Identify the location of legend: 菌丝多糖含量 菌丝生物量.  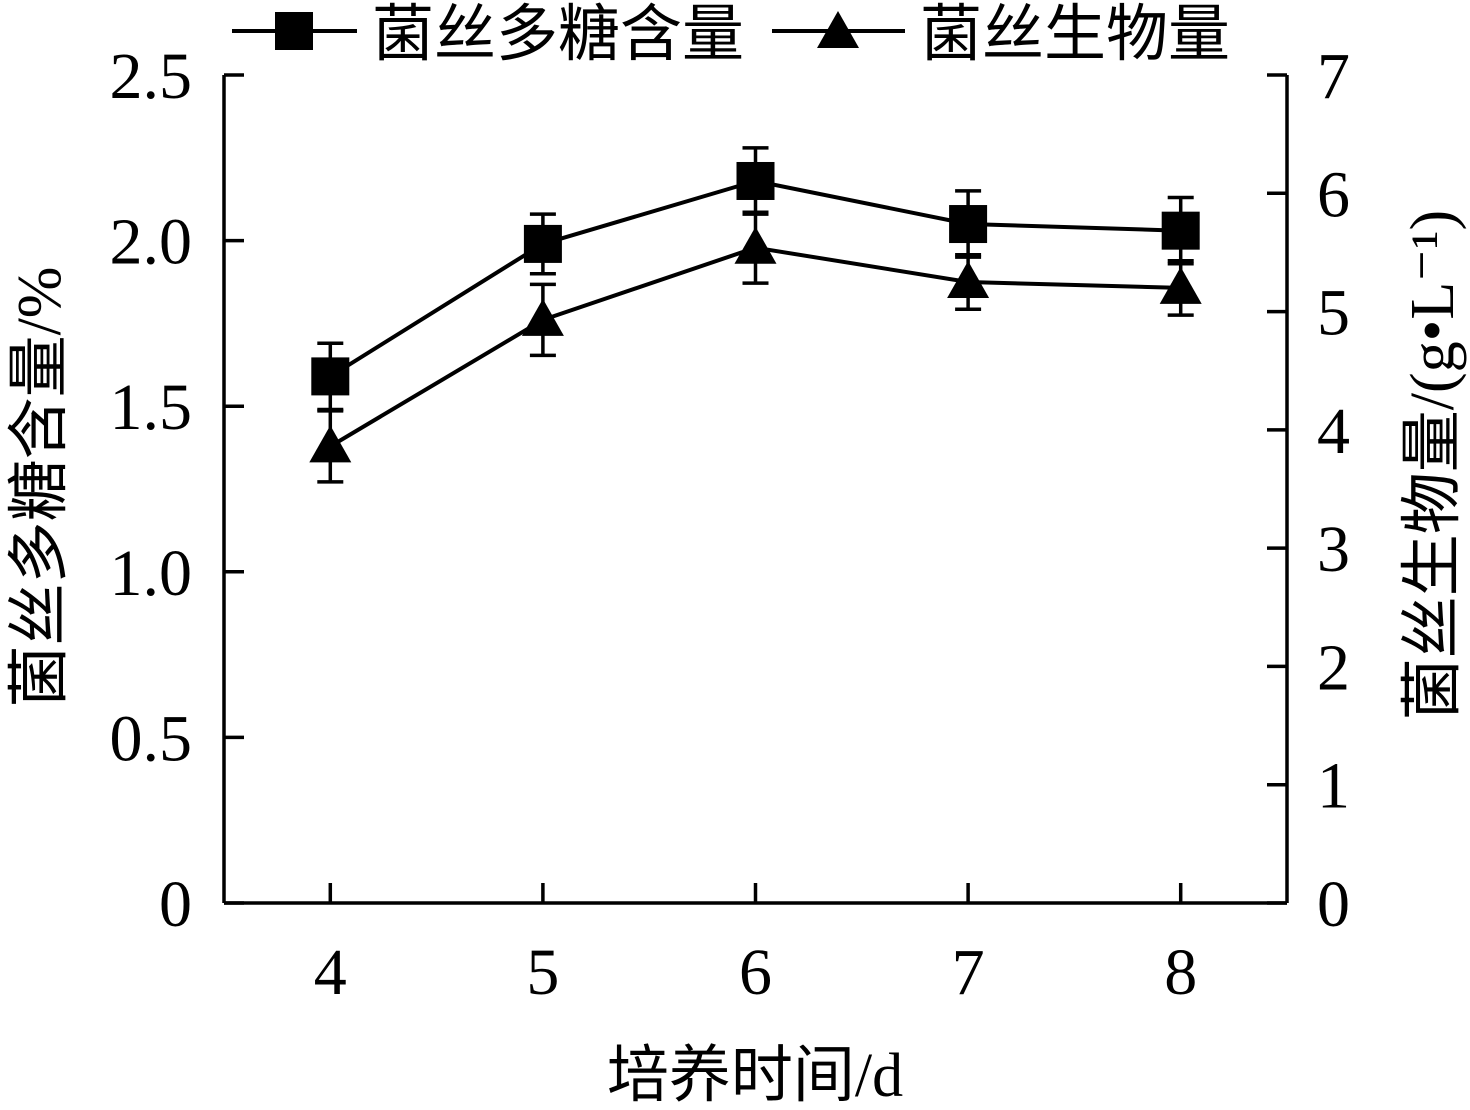
(731, 35).